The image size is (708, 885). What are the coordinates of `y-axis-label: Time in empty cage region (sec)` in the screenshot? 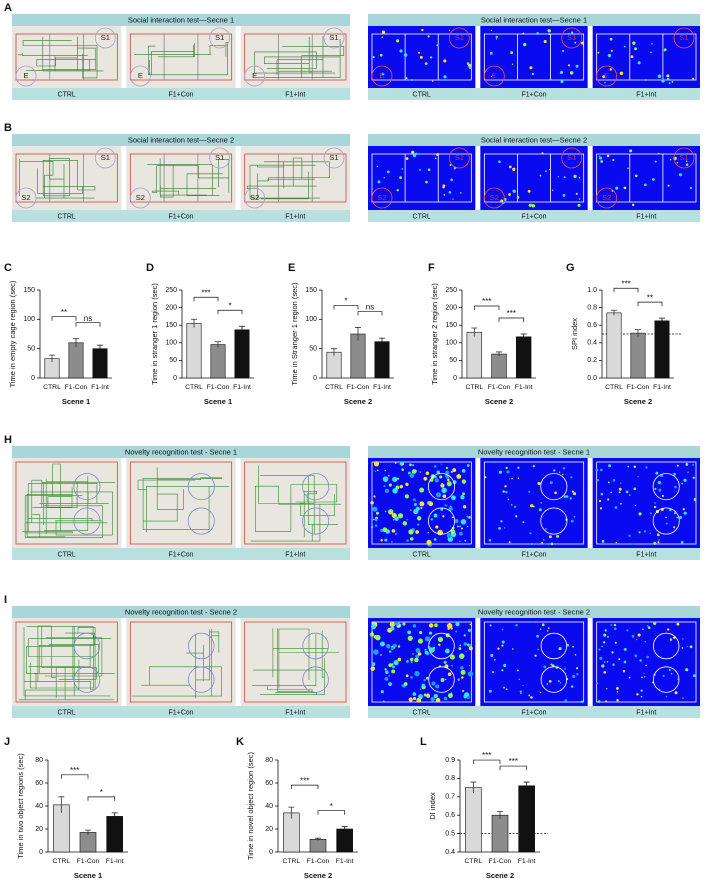 It's located at (12, 333).